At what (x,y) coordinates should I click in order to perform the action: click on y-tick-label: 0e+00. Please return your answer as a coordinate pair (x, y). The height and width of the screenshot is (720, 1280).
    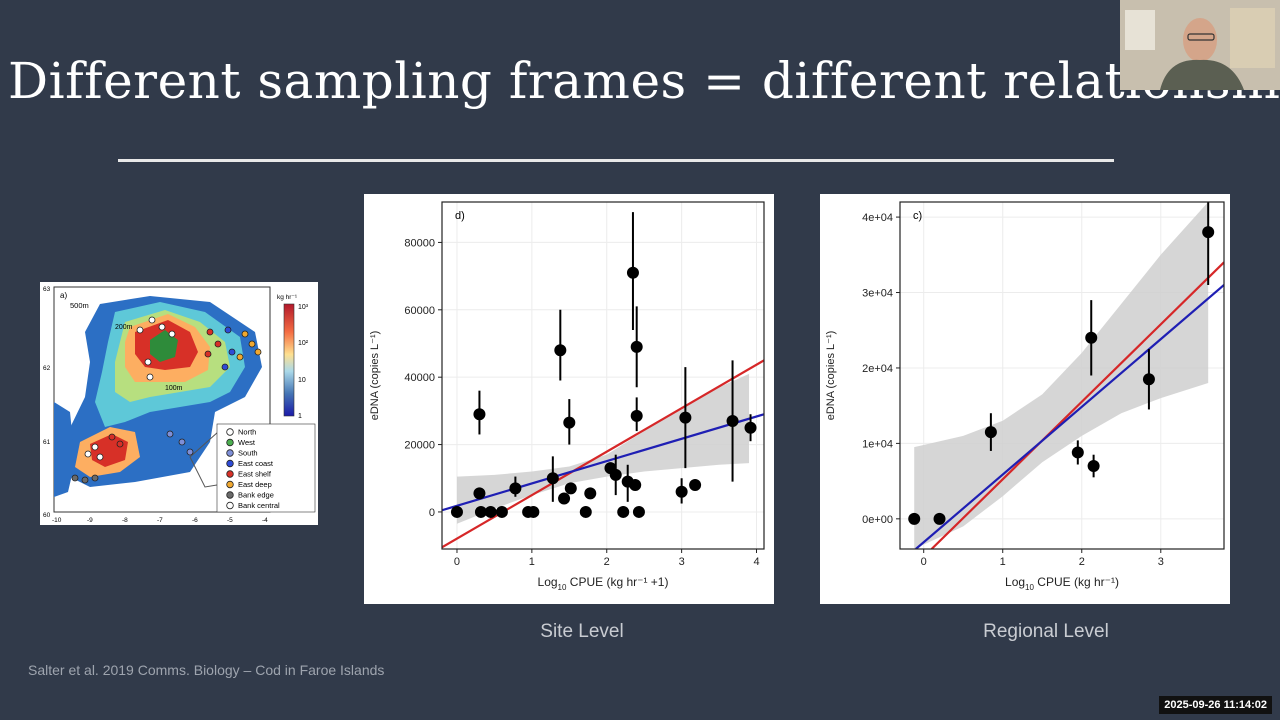
    Looking at the image, I should click on (877, 520).